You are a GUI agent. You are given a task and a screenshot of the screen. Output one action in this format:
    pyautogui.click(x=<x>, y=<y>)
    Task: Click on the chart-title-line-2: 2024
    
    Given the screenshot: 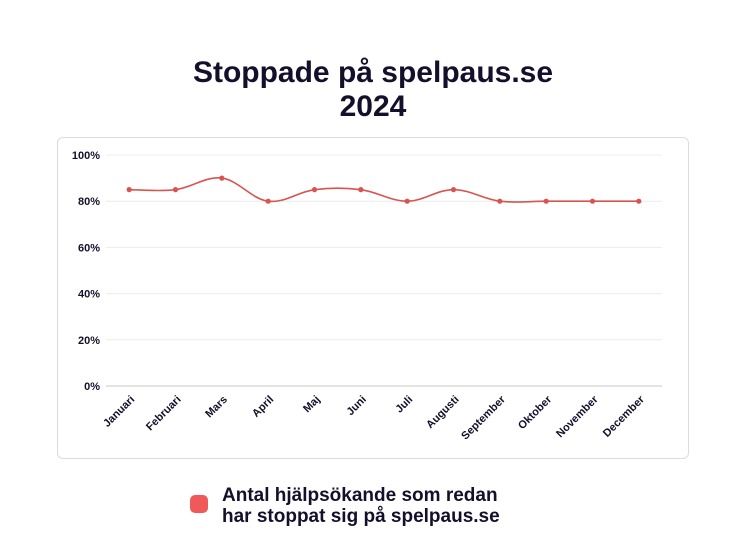 What is the action you would take?
    pyautogui.click(x=373, y=106)
    